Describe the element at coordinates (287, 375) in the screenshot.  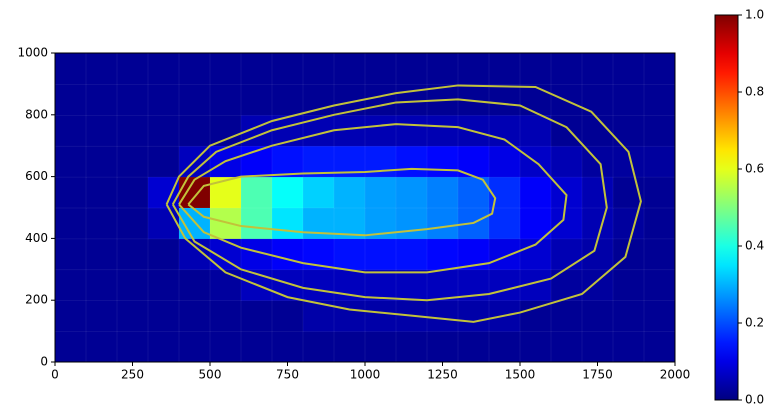
I see `x-tick-label: 750` at that location.